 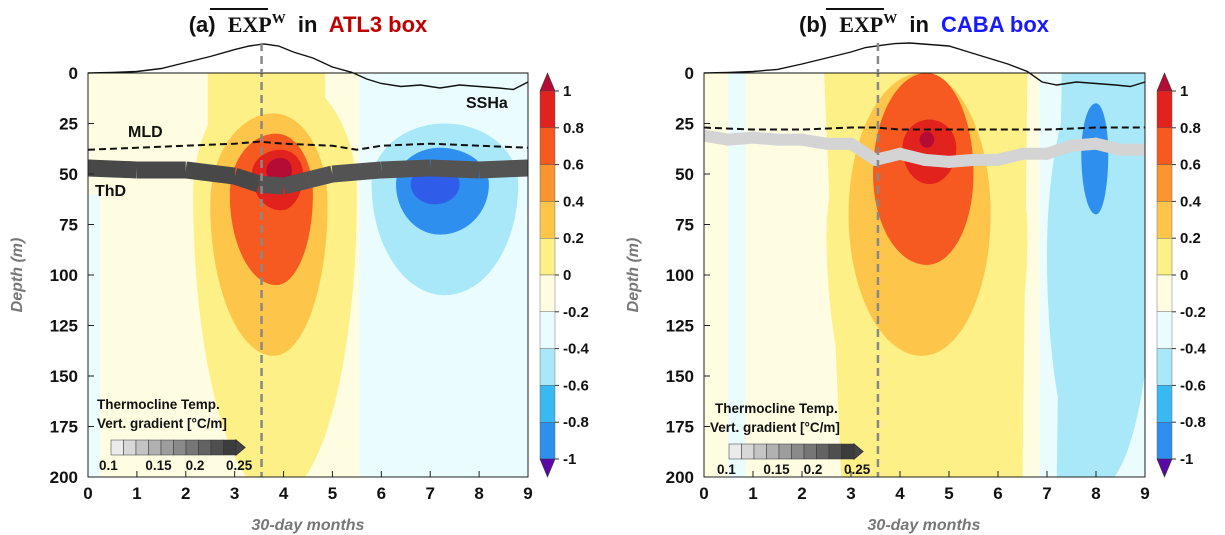 What do you see at coordinates (680, 427) in the screenshot?
I see `y-tick-label: 175` at bounding box center [680, 427].